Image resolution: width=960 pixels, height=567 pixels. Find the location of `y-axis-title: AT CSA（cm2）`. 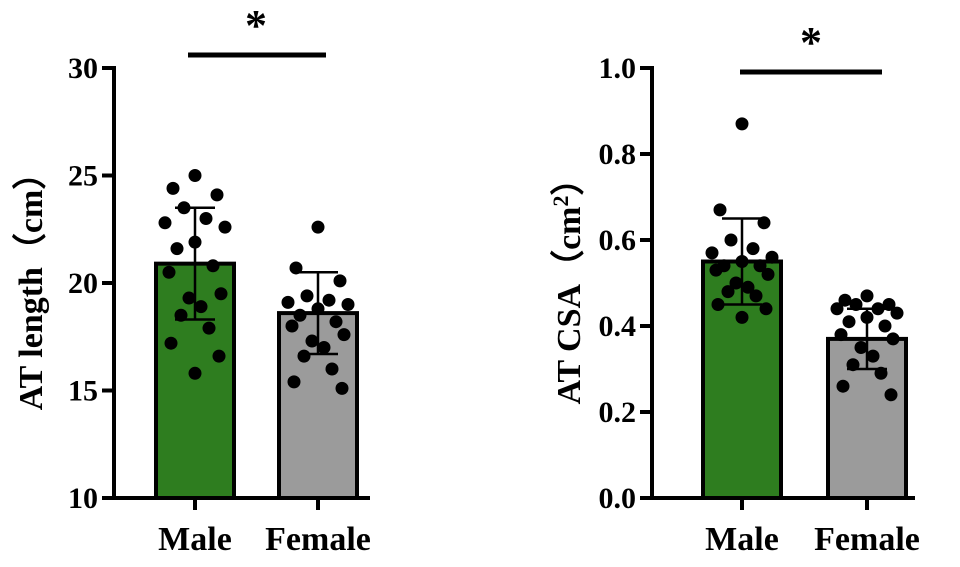

y-axis-title: AT CSA（cm2） is located at coordinates (568, 282).